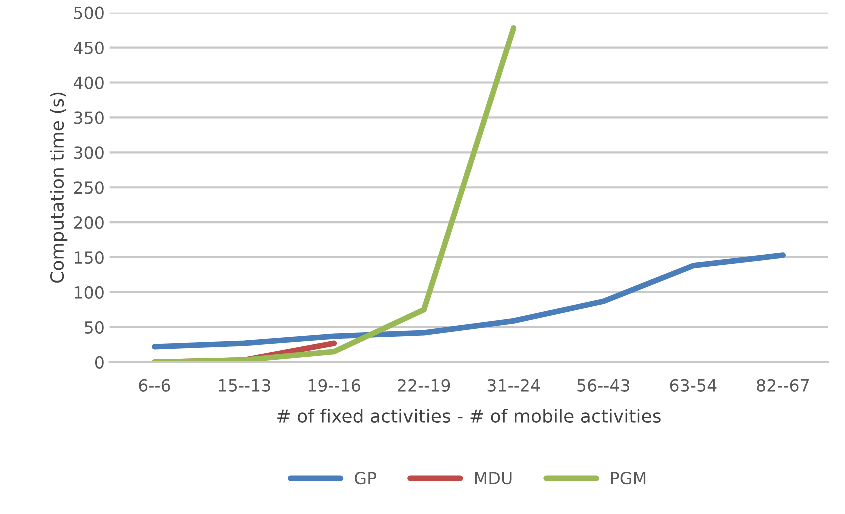 Image resolution: width=845 pixels, height=514 pixels. Describe the element at coordinates (89, 293) in the screenshot. I see `y-tick-label: 100` at that location.